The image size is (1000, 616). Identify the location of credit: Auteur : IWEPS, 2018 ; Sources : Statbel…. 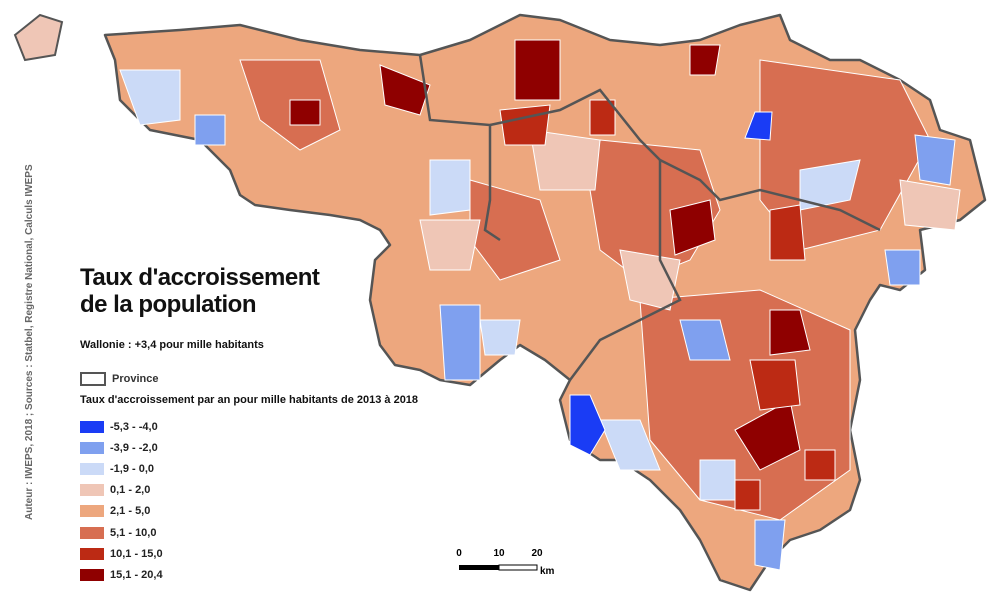
(29, 342).